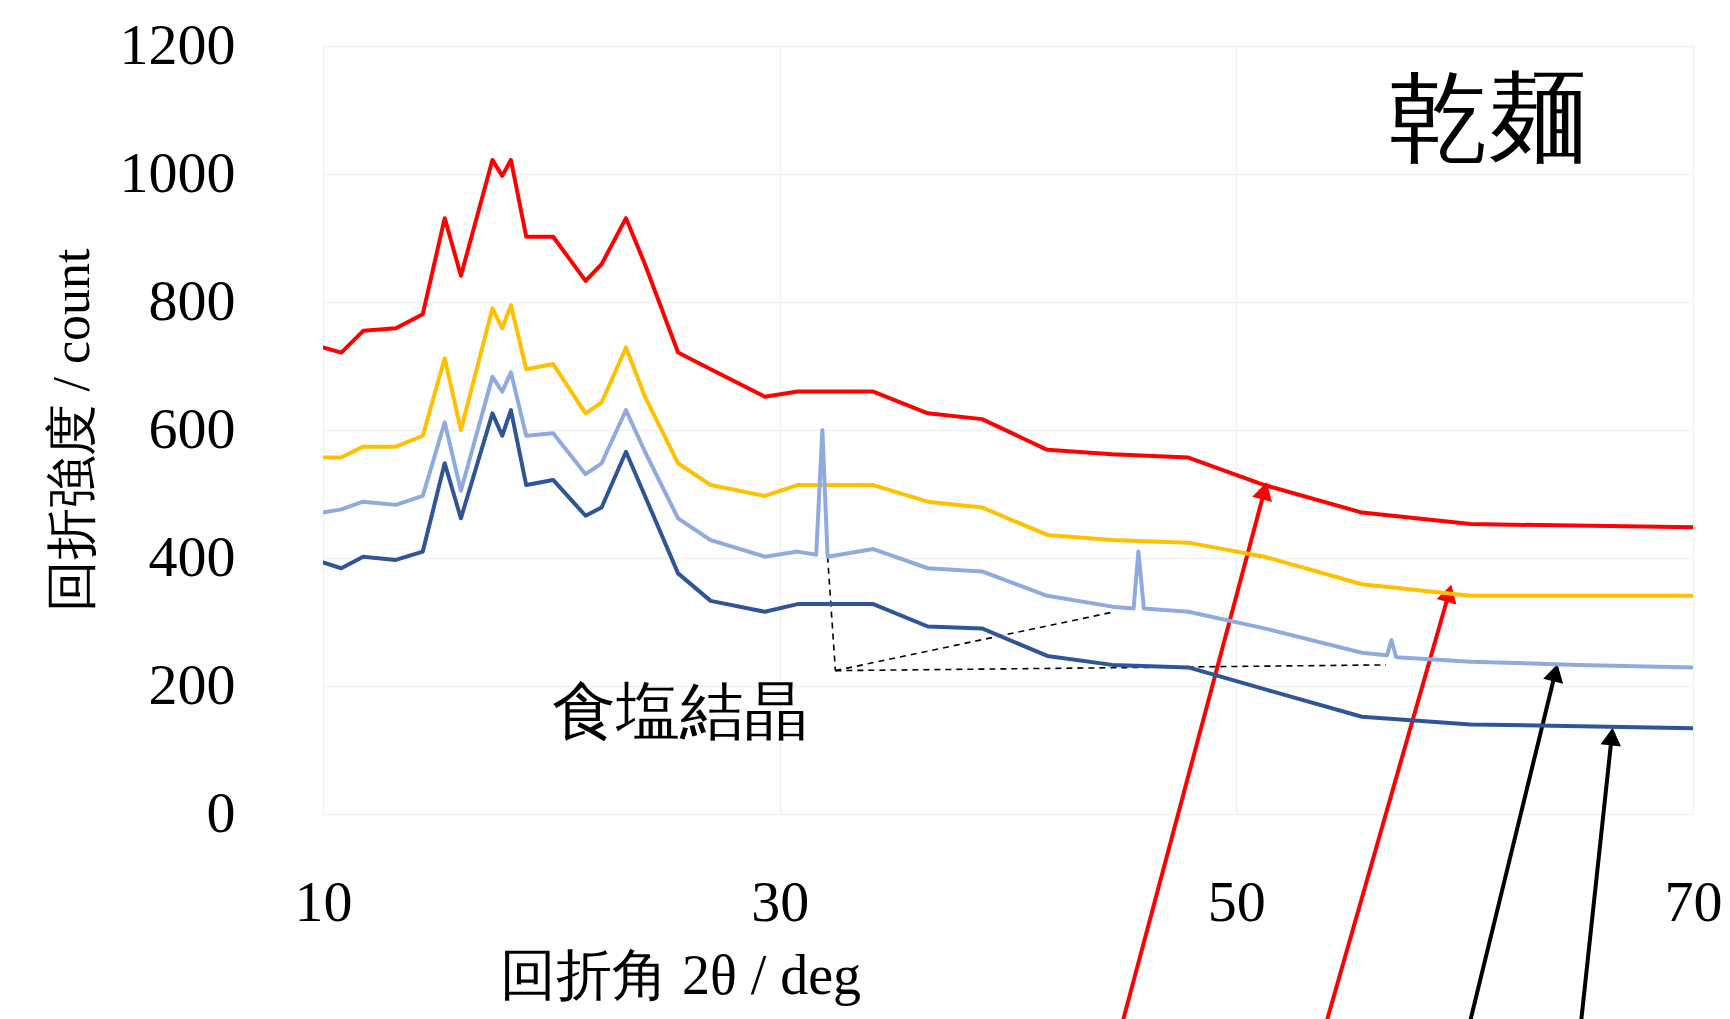  What do you see at coordinates (192, 556) in the screenshot?
I see `y-tick-label: 400` at bounding box center [192, 556].